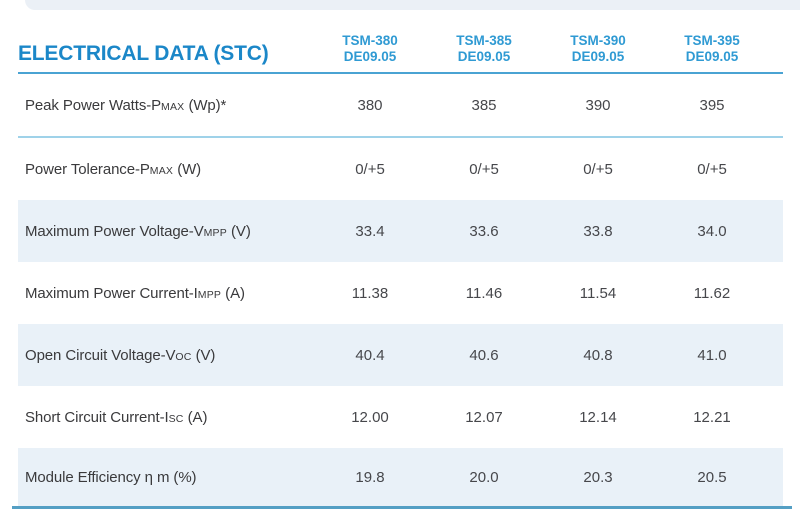 The width and height of the screenshot is (800, 520). I want to click on table-bottom-rule, so click(402, 507).